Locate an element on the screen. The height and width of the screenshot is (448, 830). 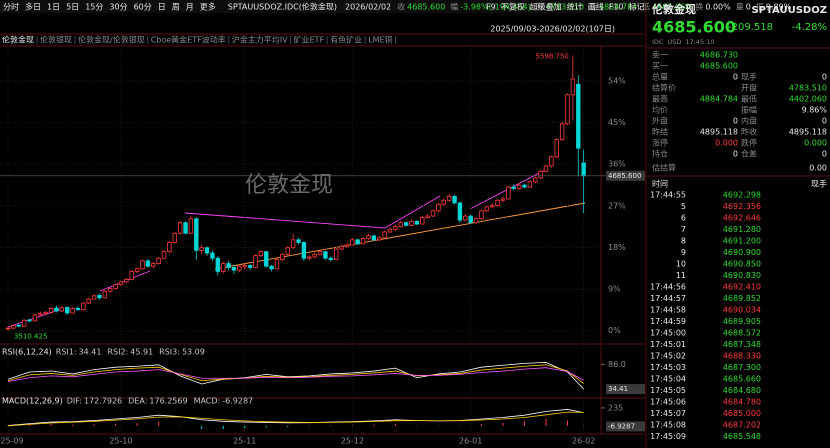
y-tick-label: 36% is located at coordinates (617, 164).